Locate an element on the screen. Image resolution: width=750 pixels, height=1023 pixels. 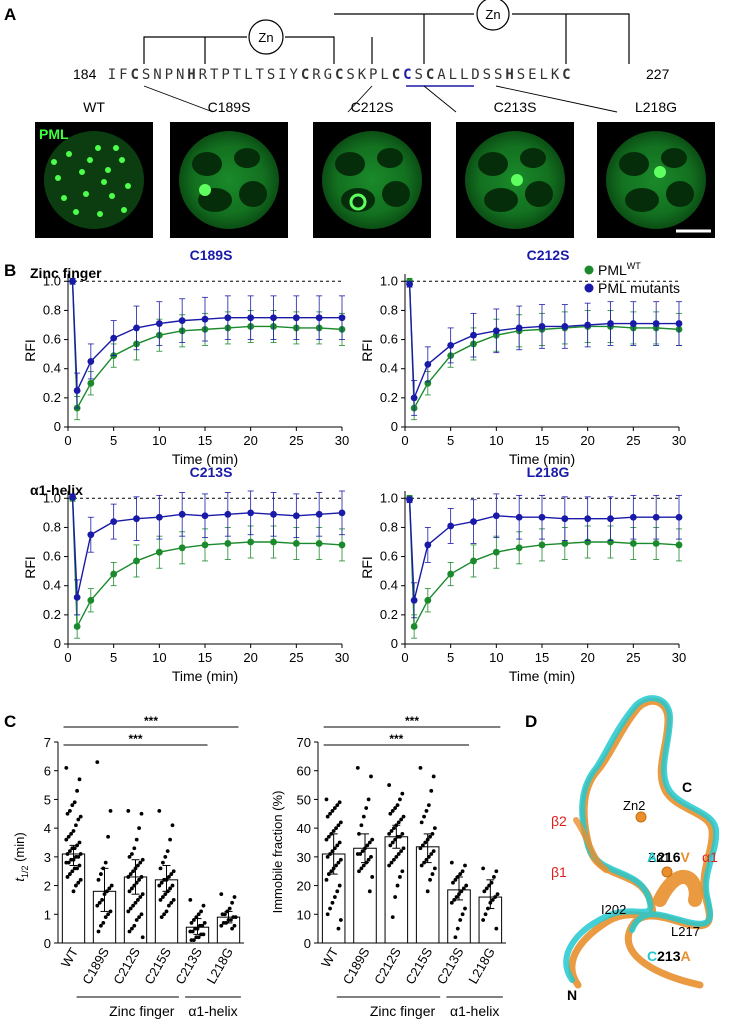
sequence-residue: N is located at coordinates (180, 75).